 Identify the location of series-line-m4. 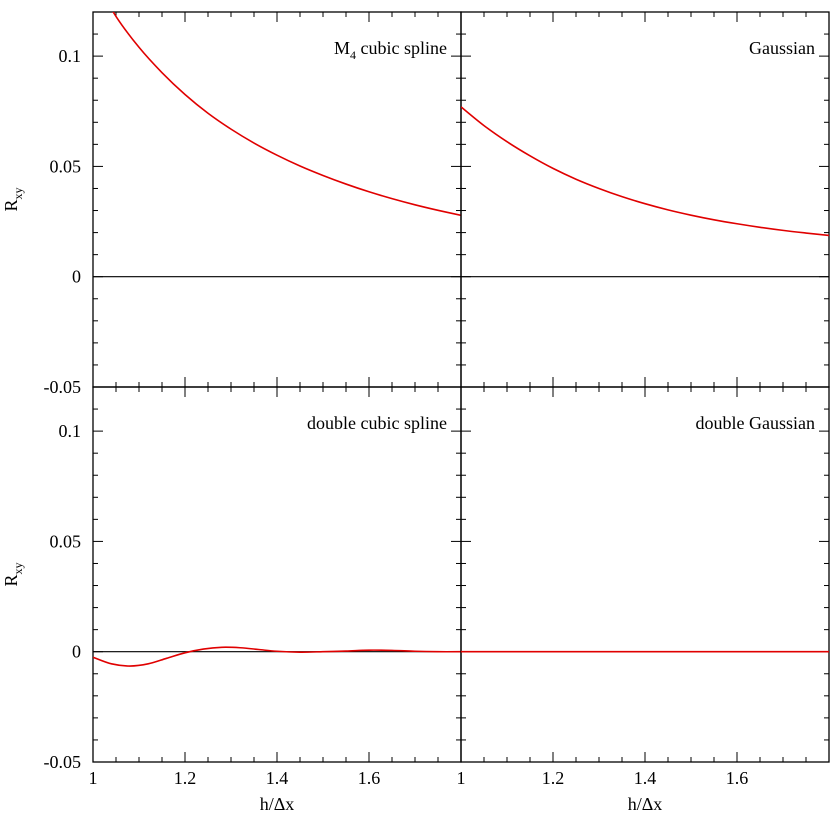
(286, 114).